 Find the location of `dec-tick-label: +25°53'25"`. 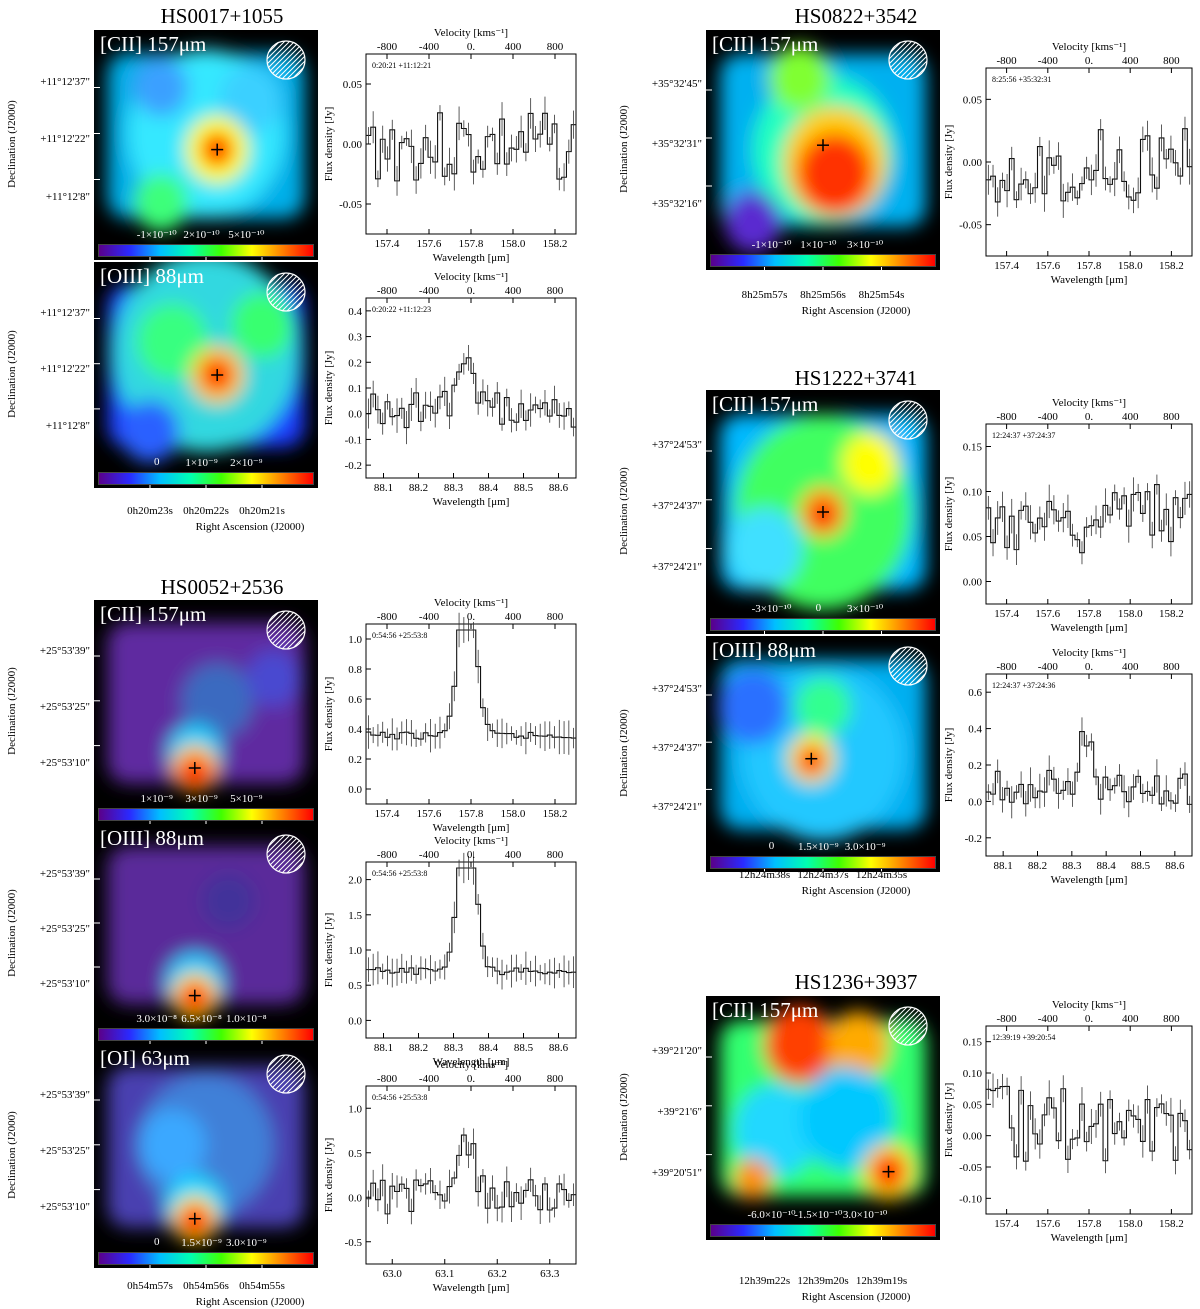

dec-tick-label: +25°53'25" is located at coordinates (64, 928).